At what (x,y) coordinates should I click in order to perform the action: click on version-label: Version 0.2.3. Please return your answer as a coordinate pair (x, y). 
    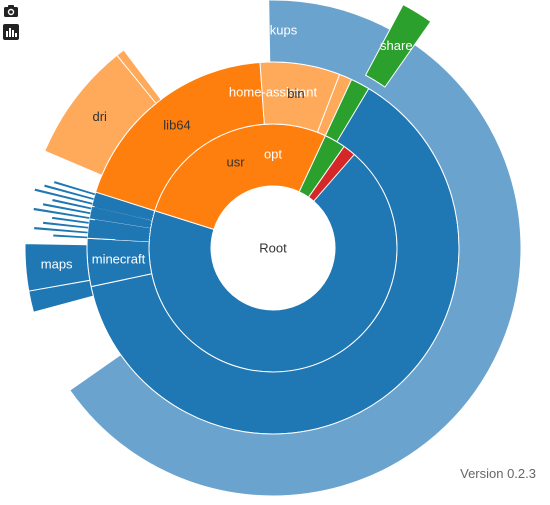
    Looking at the image, I should click on (498, 473).